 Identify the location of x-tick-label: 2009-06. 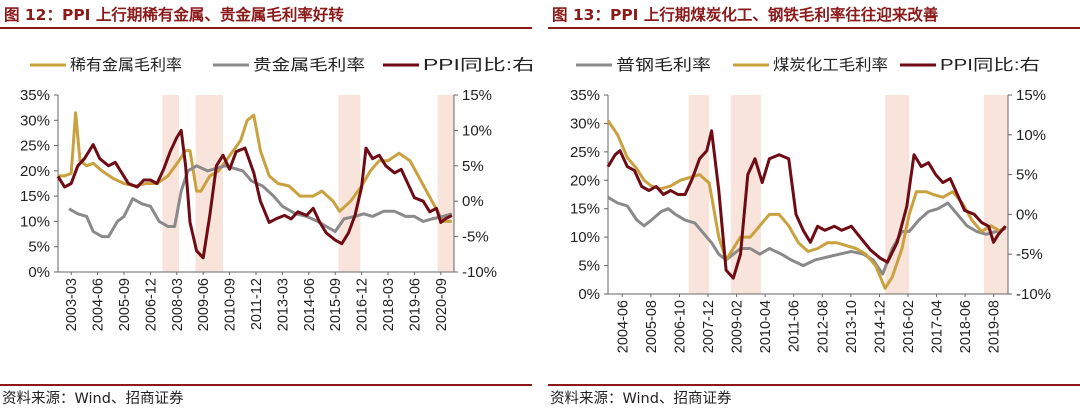
(204, 304).